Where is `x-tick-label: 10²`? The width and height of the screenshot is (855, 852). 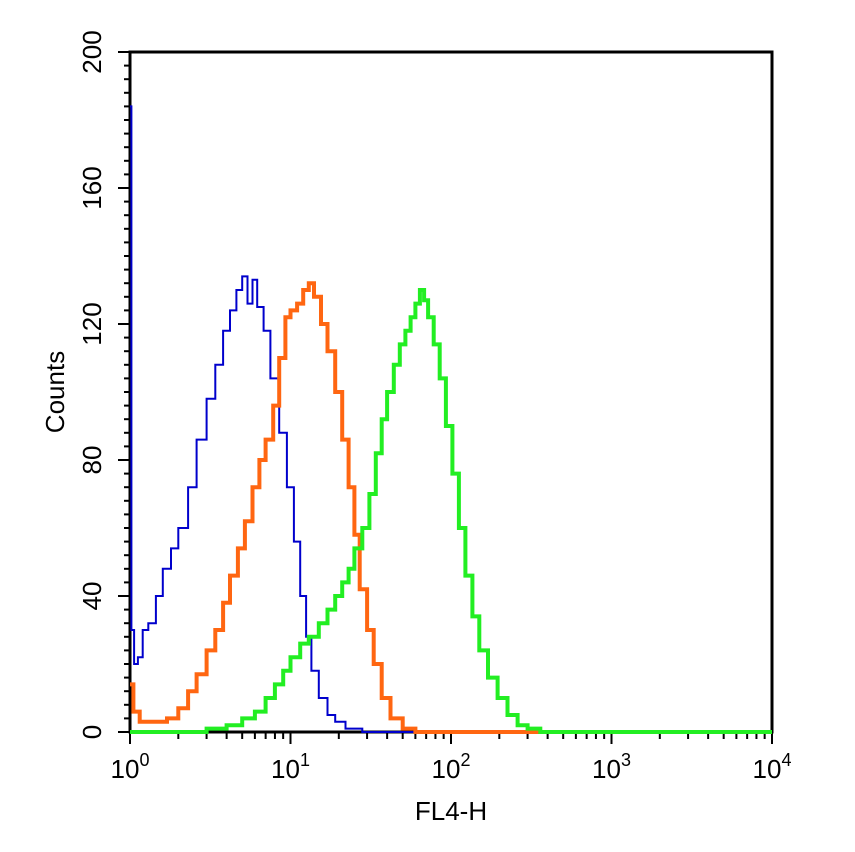
x-tick-label: 10² is located at coordinates (451, 767).